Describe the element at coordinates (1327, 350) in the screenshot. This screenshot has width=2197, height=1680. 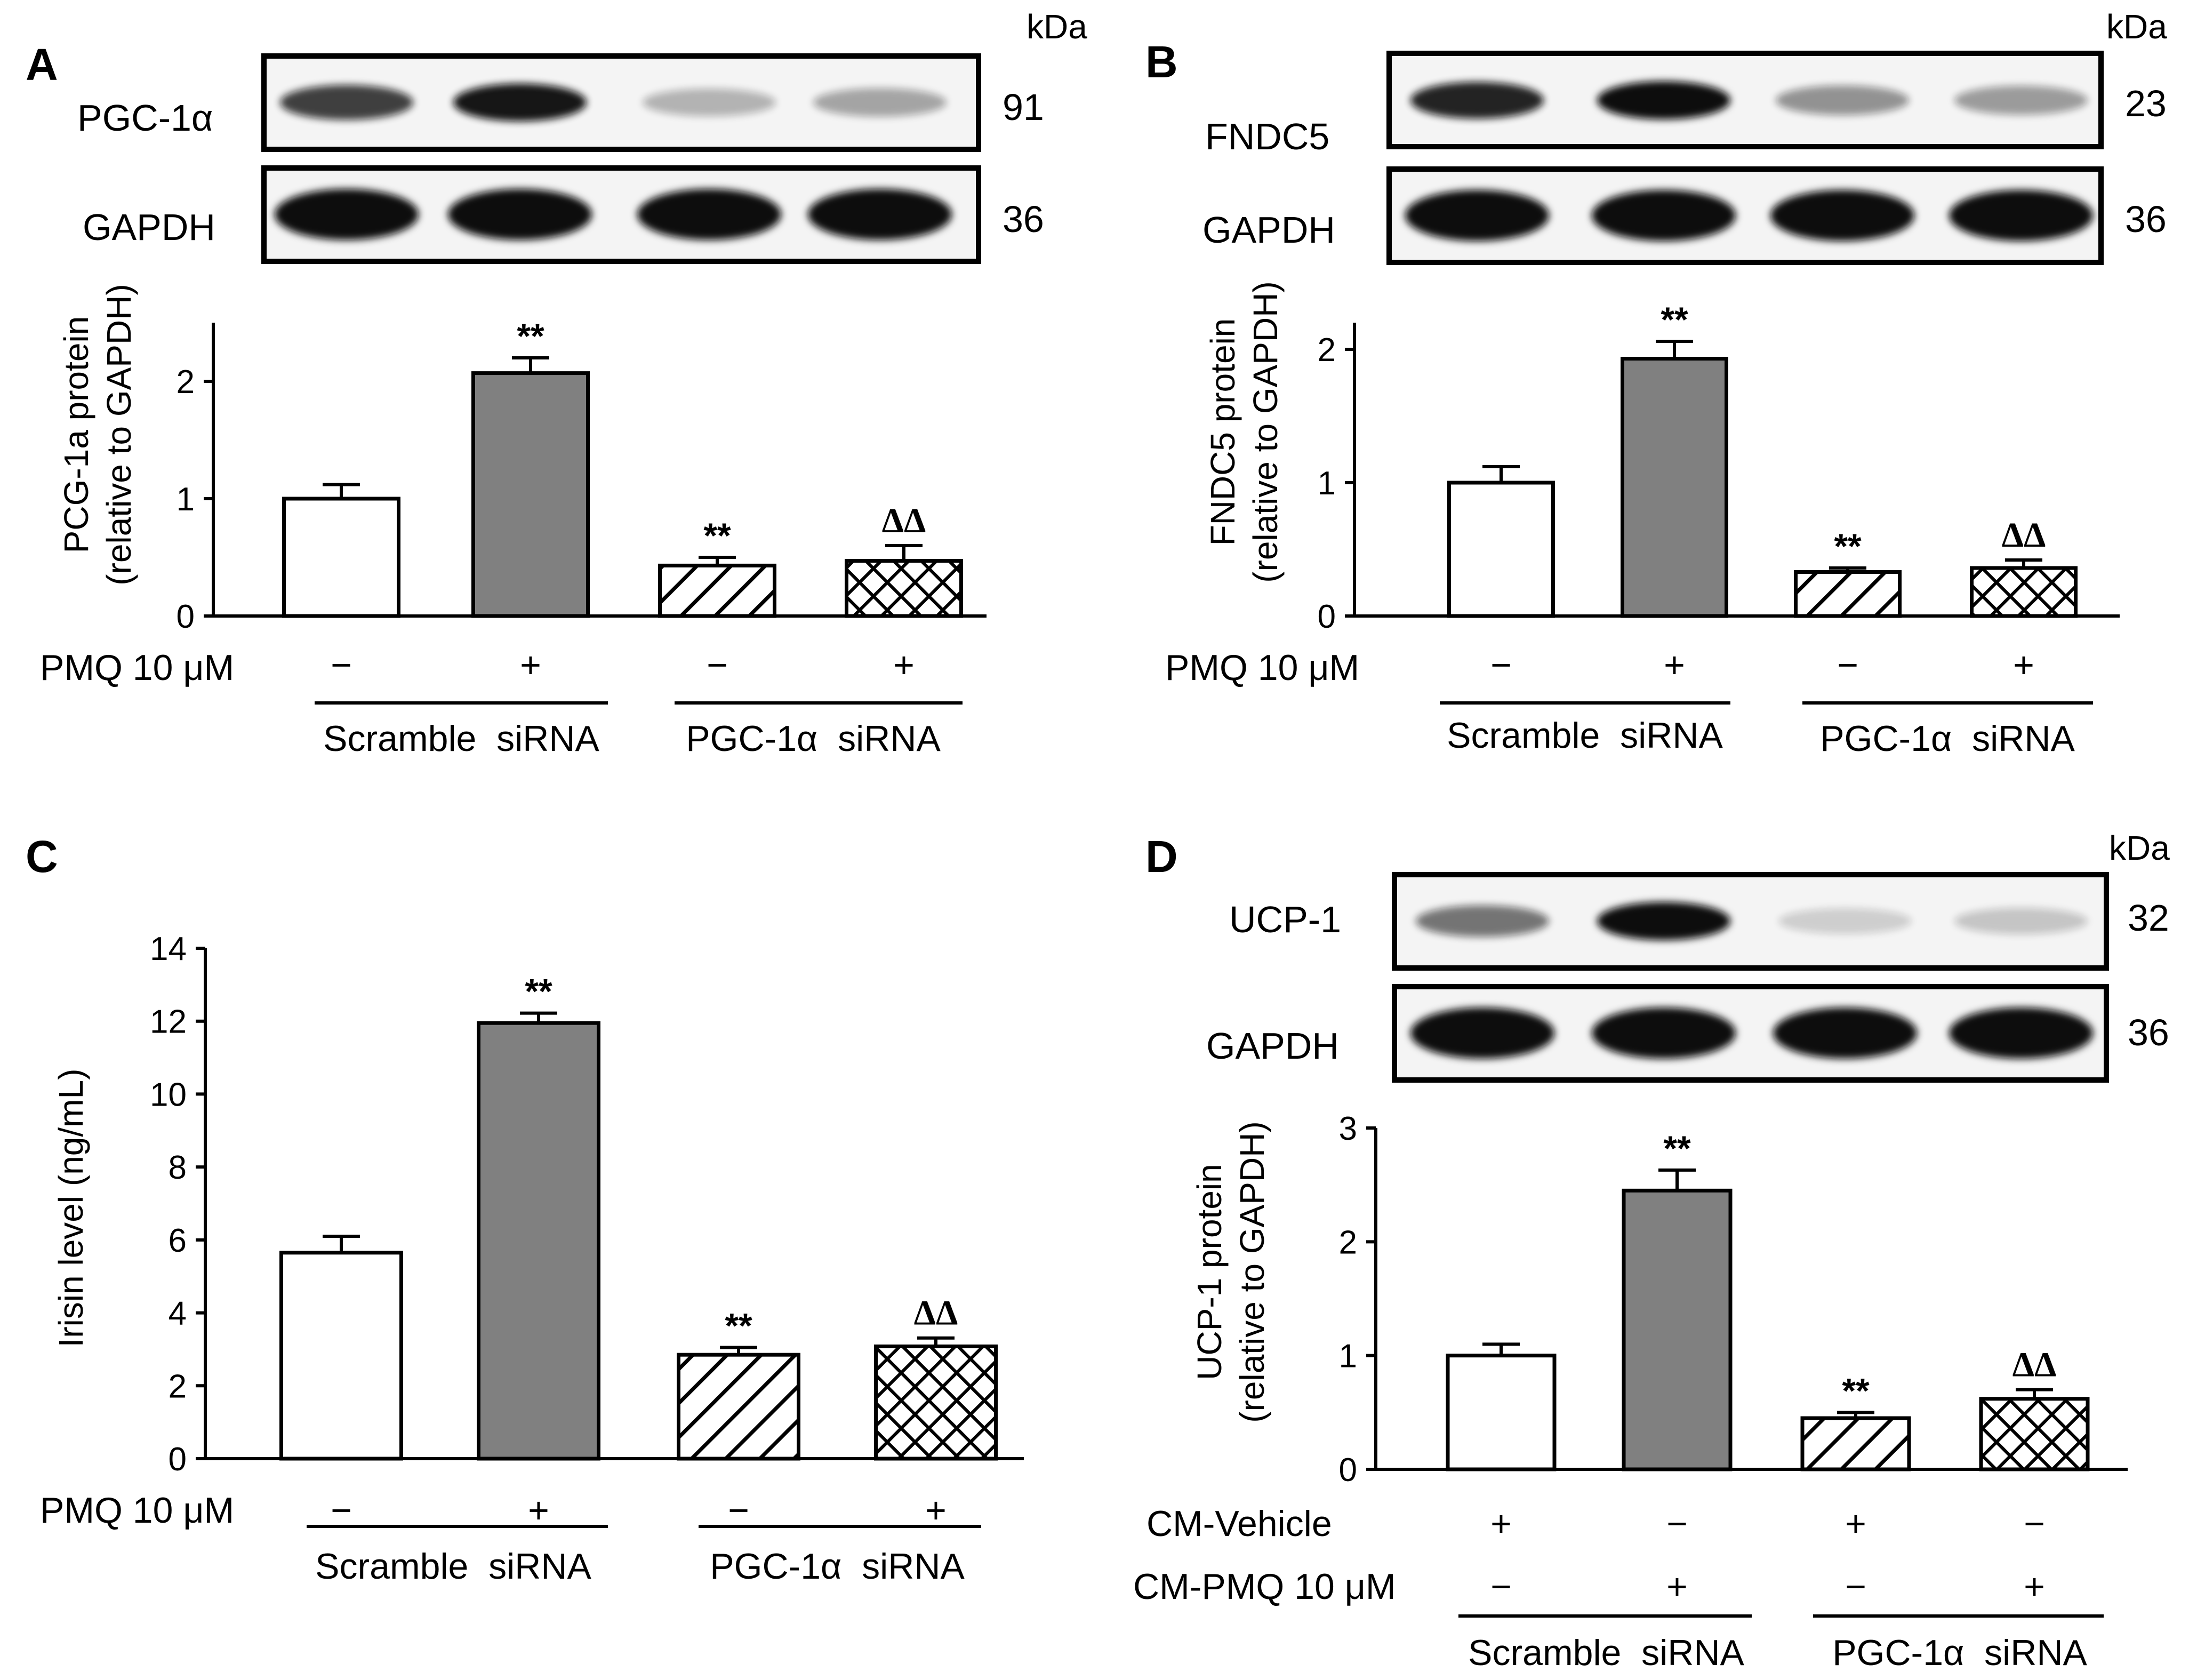
I see `y-tick-label-b-2: 2` at that location.